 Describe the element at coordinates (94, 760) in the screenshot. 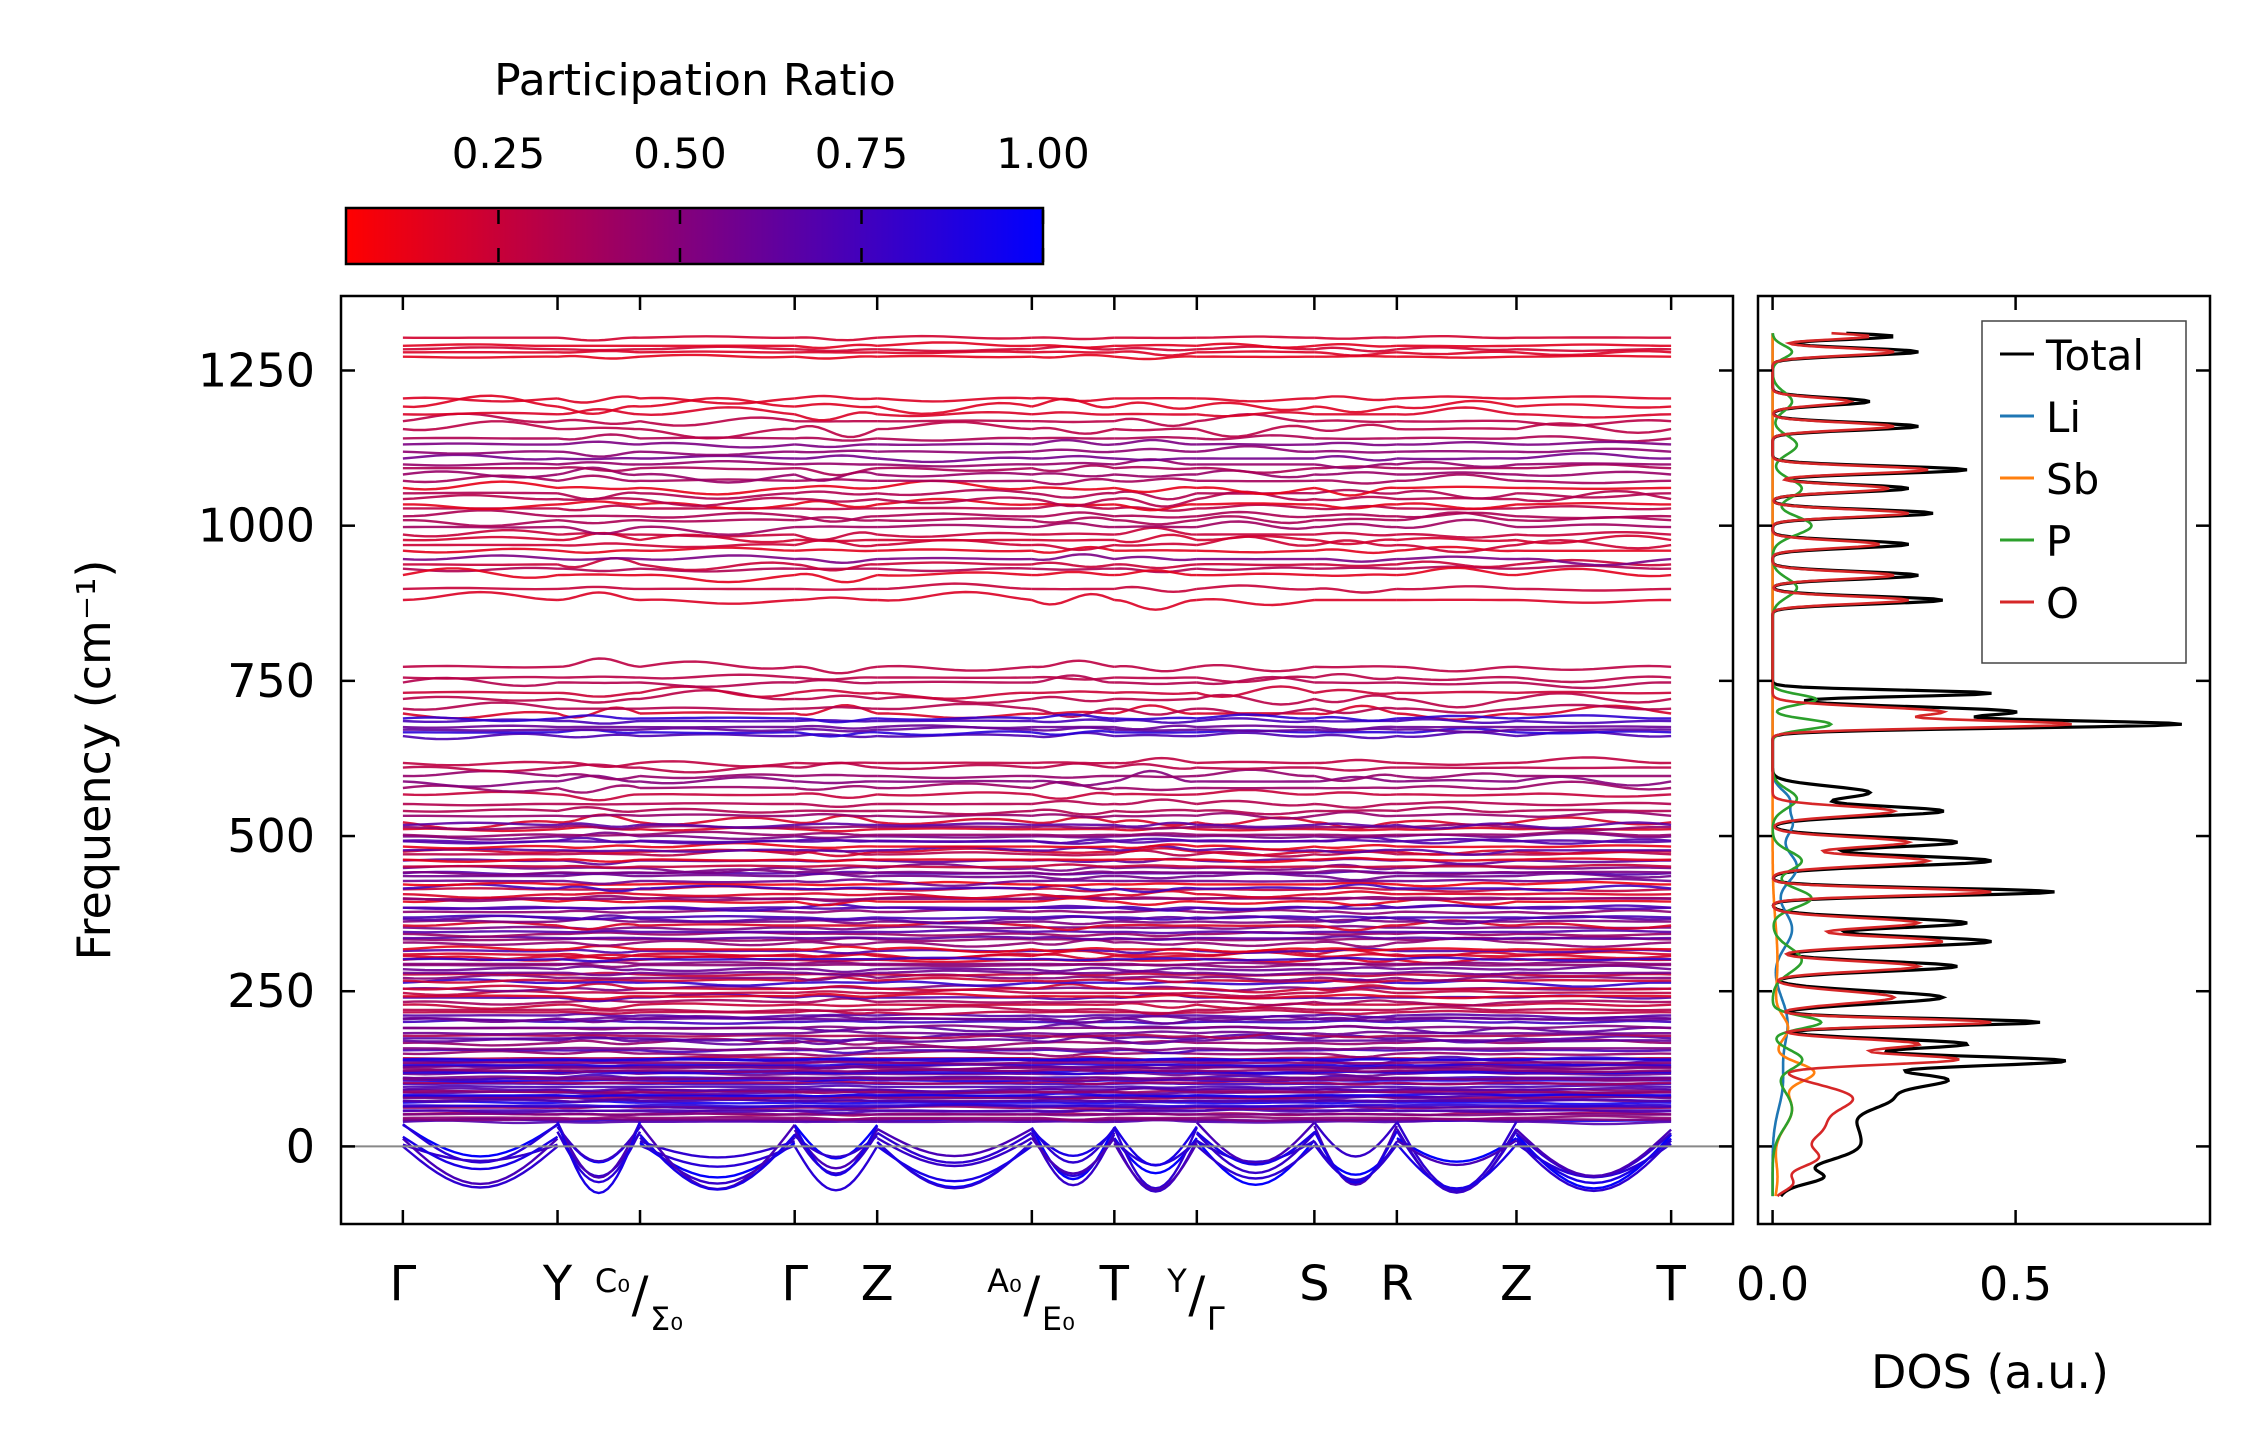

I see `band-y-axis-label: Frequency (cm⁻¹)` at that location.